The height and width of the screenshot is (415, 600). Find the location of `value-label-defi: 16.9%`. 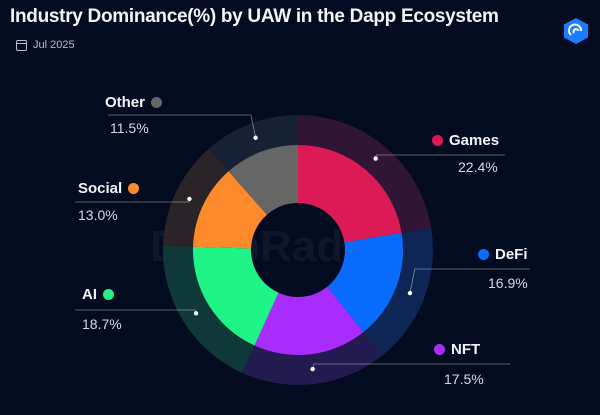

value-label-defi: 16.9% is located at coordinates (508, 283).